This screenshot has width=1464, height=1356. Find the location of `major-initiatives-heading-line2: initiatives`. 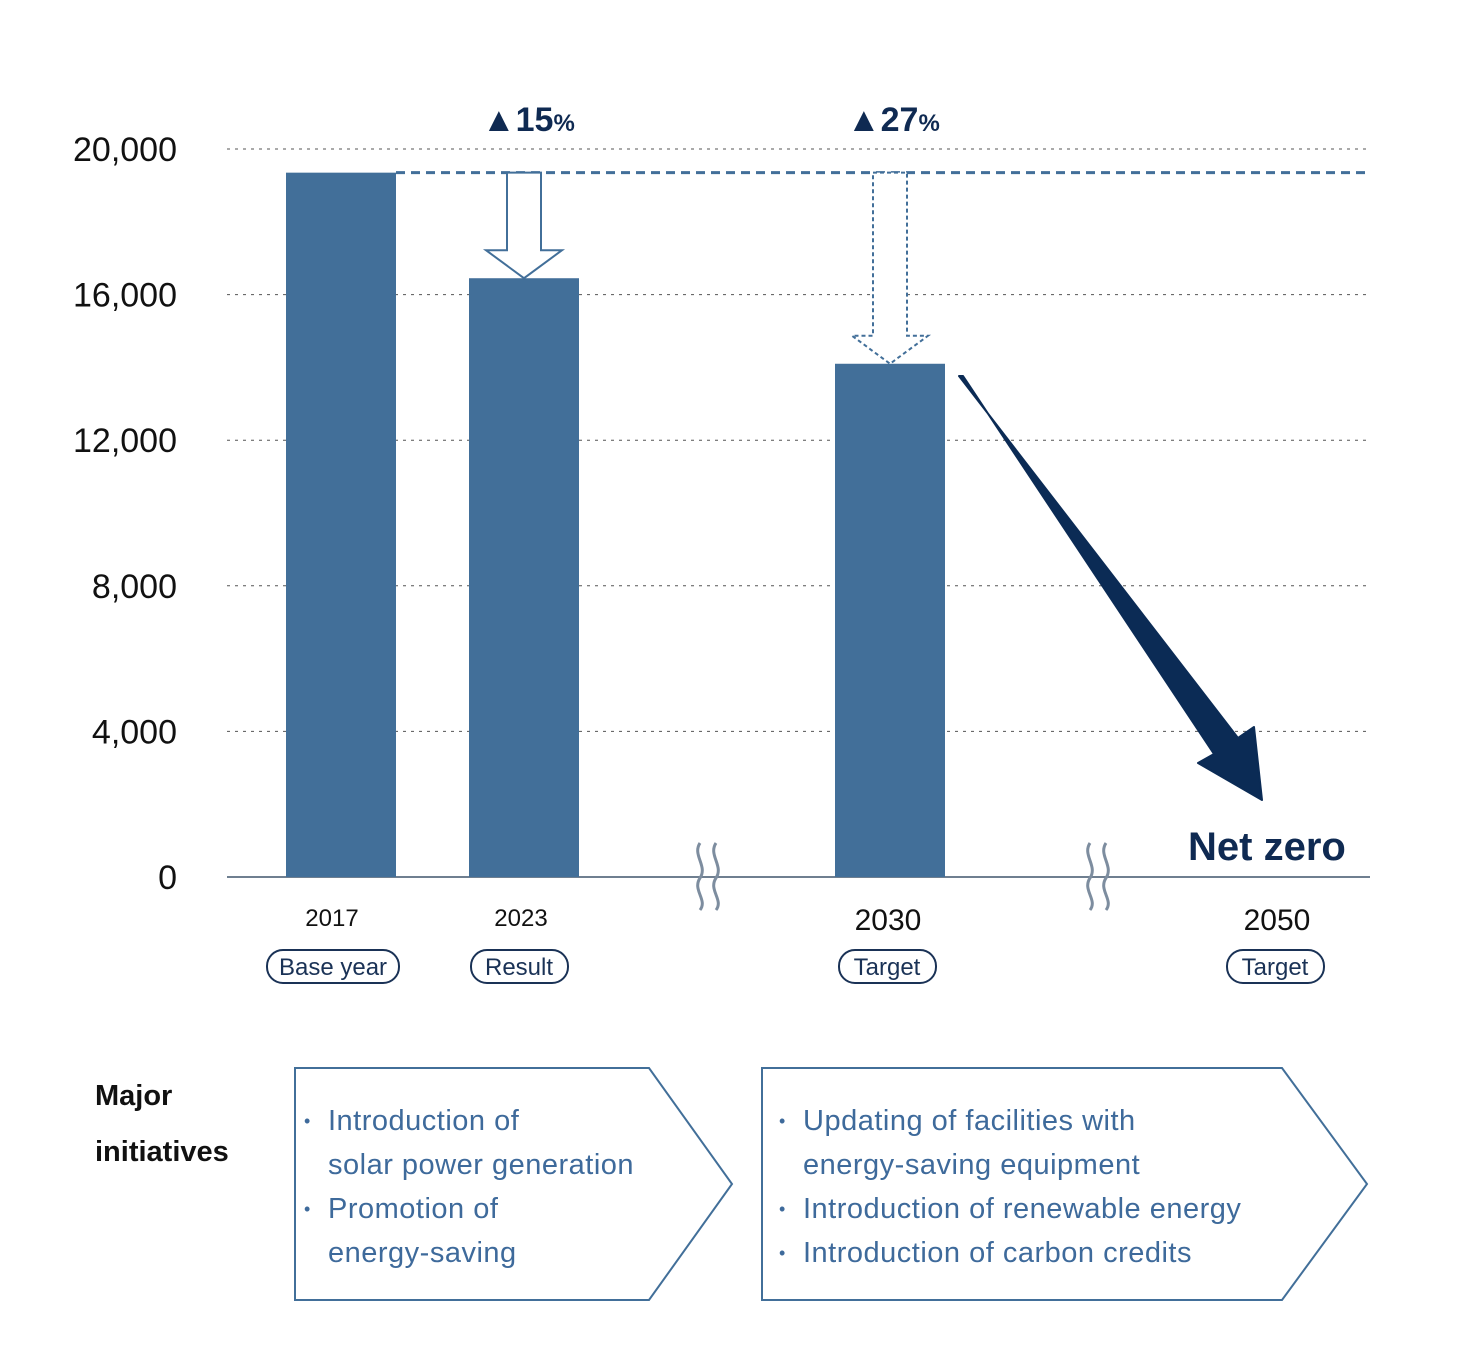

major-initiatives-heading-line2: initiatives is located at coordinates (162, 1152).